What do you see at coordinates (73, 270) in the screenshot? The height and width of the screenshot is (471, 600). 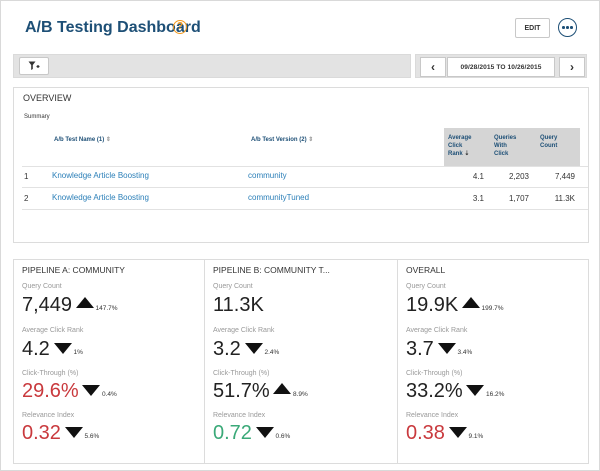 I see `pipeline-title: PIPELINE A: COMMUNITY` at bounding box center [73, 270].